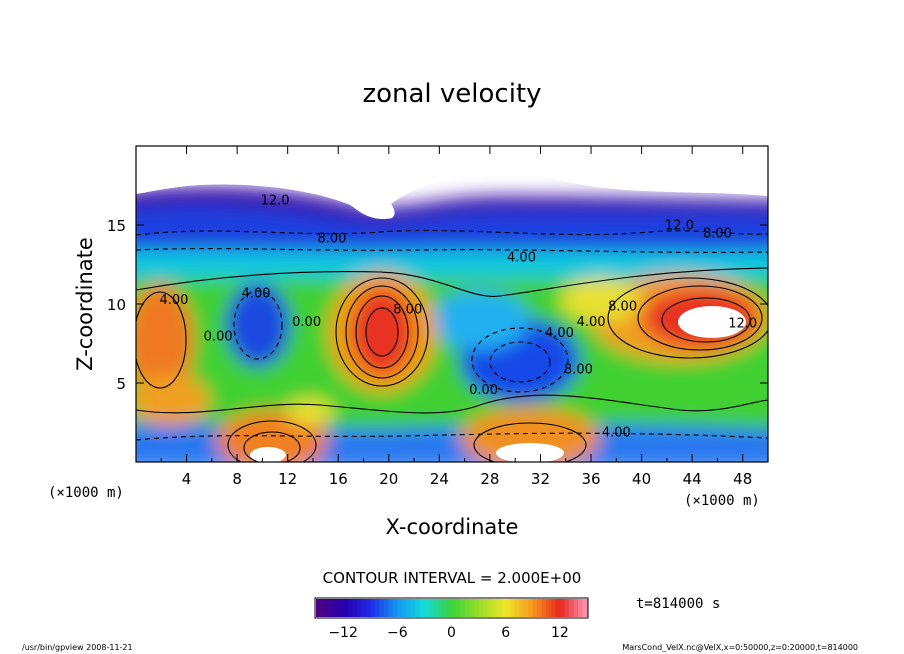  I want to click on y-tick-label: 5, so click(121, 384).